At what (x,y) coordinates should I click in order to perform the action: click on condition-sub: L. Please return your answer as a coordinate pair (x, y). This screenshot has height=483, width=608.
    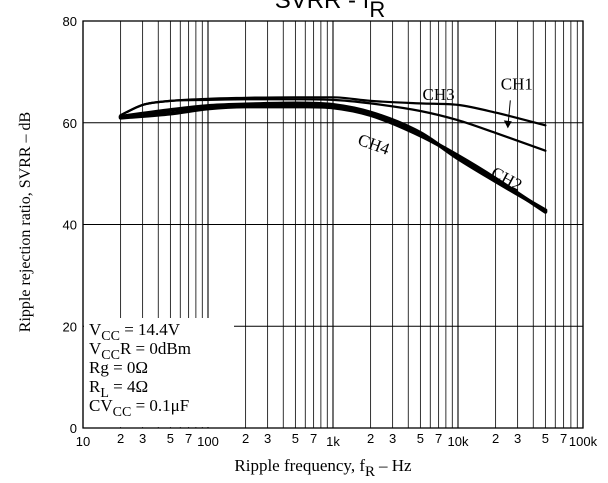
    Looking at the image, I should click on (104, 393).